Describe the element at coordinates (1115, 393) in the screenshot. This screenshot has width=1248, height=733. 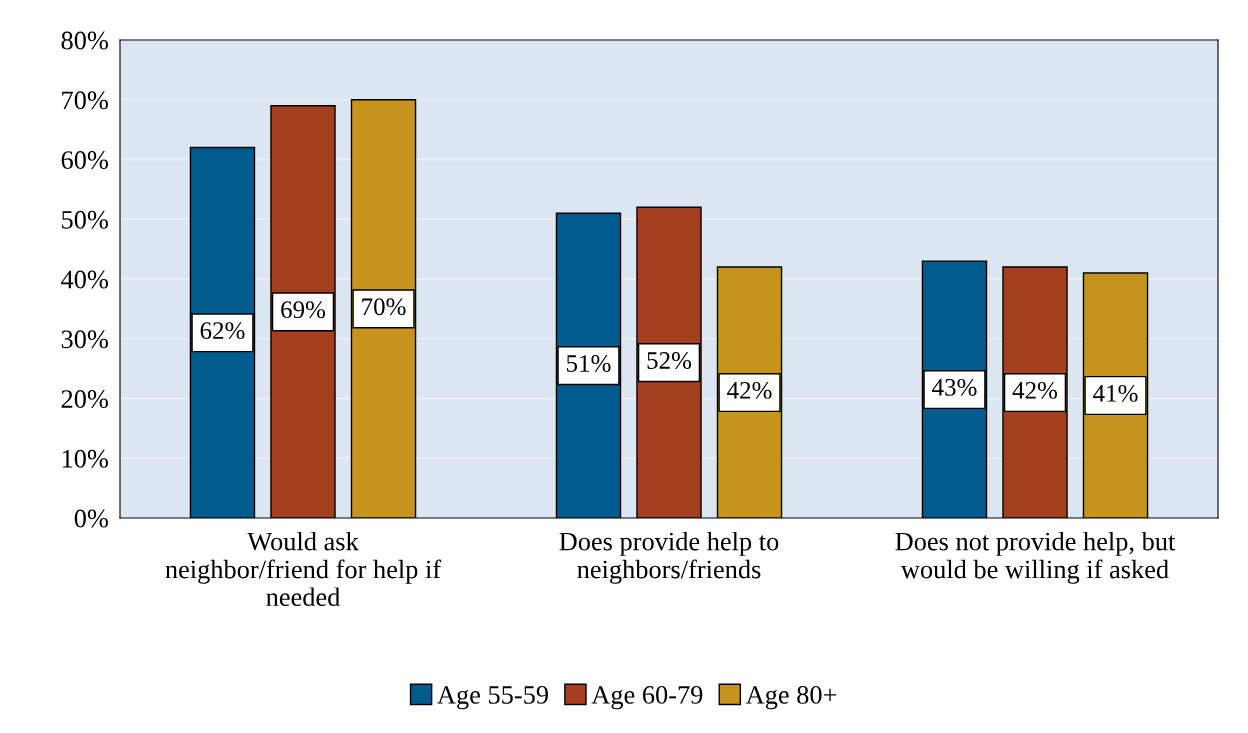
I see `data-label: 41%` at that location.